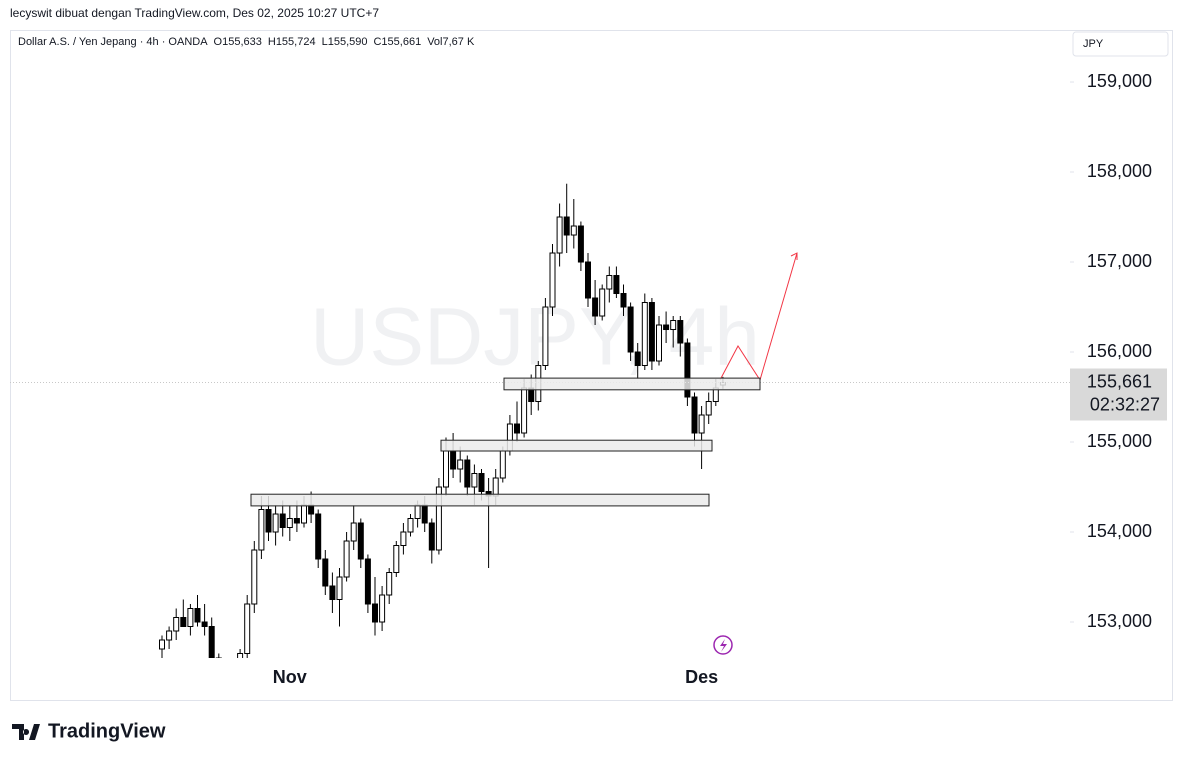 The image size is (1183, 767). I want to click on y-tick-label: 159,000, so click(1119, 81).